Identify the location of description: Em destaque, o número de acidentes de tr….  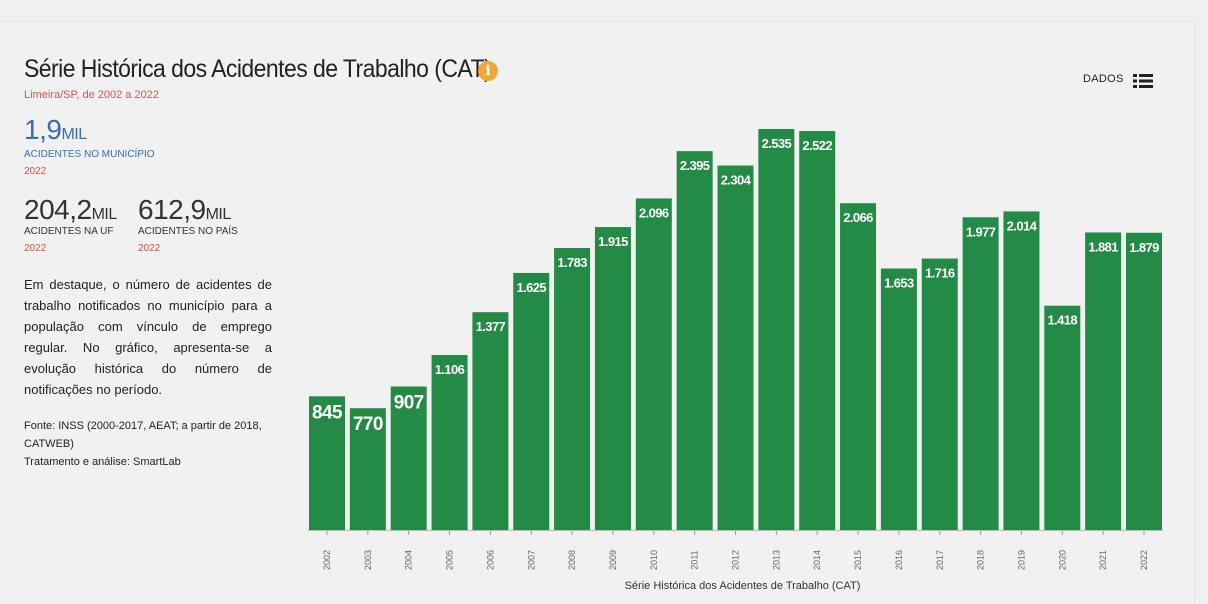
(148, 337).